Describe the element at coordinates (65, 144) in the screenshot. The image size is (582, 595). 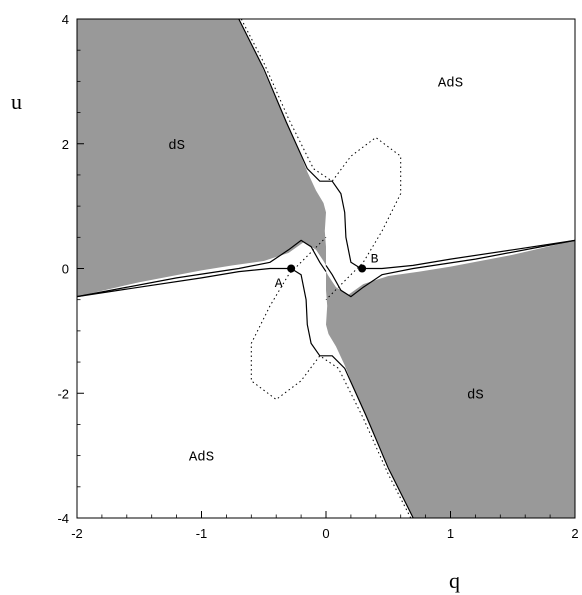
I see `y-tick-label: 2` at that location.